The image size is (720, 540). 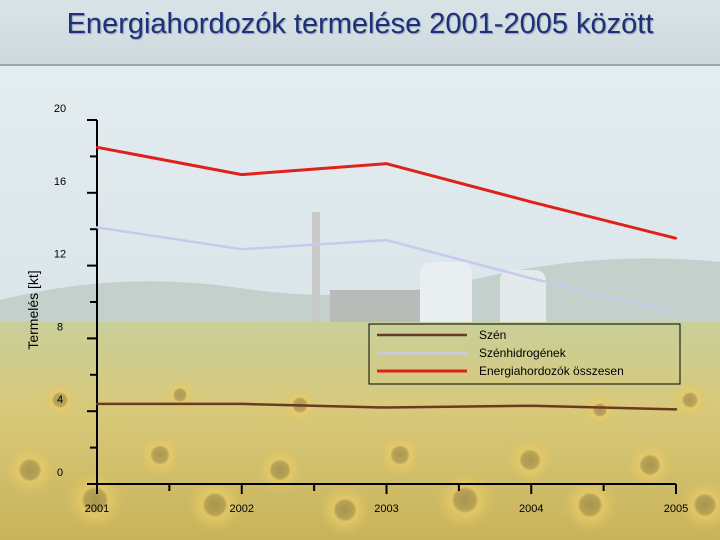 I want to click on y-tick-label: 20, so click(x=60, y=109).